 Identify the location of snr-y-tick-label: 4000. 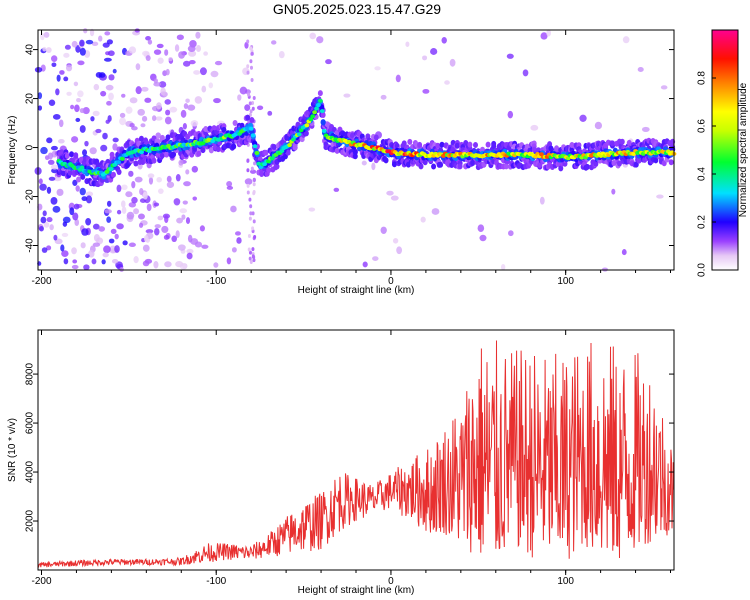
(30, 471).